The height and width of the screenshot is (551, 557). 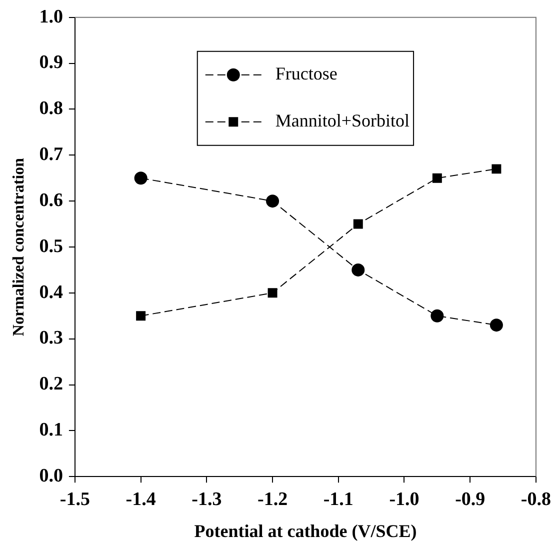 What do you see at coordinates (51, 17) in the screenshot?
I see `y-tick-label: 1.0` at bounding box center [51, 17].